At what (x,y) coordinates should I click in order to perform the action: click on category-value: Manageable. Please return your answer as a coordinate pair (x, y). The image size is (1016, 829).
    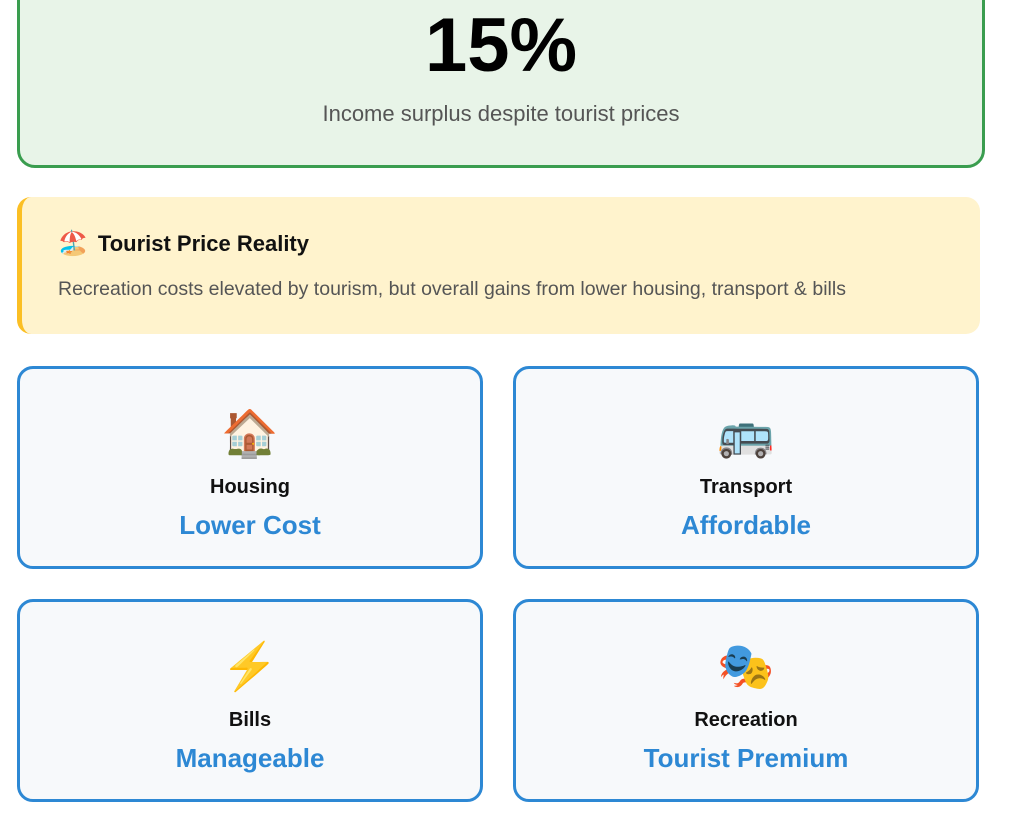
    Looking at the image, I should click on (250, 758).